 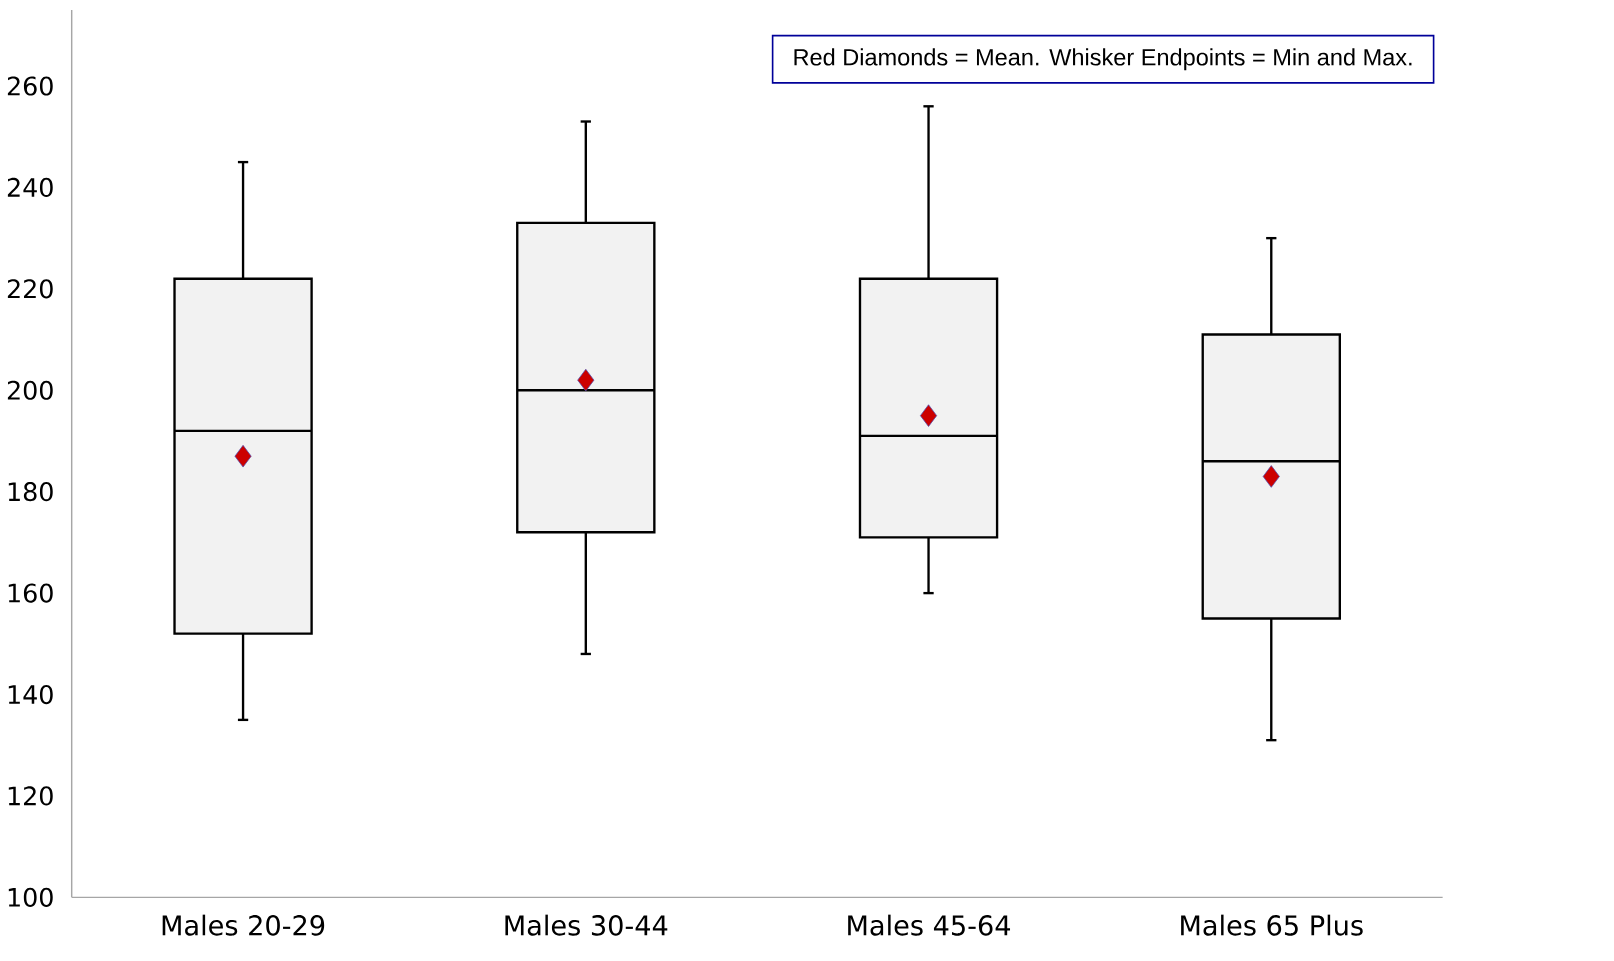 I want to click on x-tick-label: Males 20-29, so click(x=243, y=925).